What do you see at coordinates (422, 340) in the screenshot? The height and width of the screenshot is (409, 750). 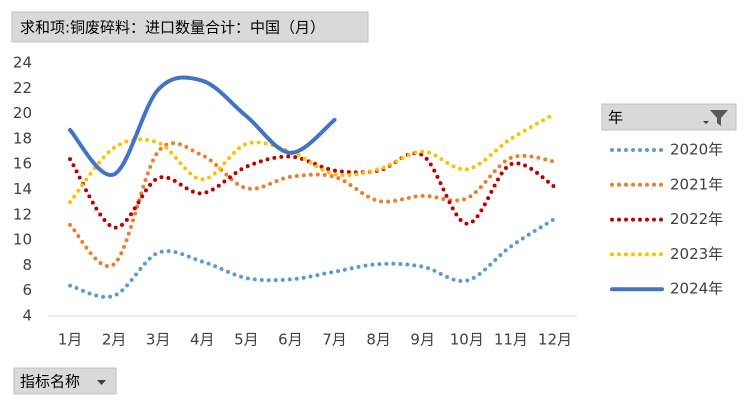 I see `x-tick-label: 9月` at bounding box center [422, 340].